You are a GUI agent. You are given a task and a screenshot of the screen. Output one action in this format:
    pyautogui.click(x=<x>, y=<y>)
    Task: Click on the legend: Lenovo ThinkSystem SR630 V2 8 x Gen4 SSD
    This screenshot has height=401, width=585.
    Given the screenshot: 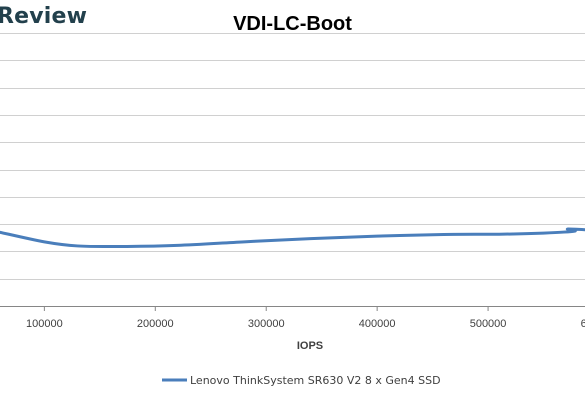 What is the action you would take?
    pyautogui.click(x=301, y=380)
    